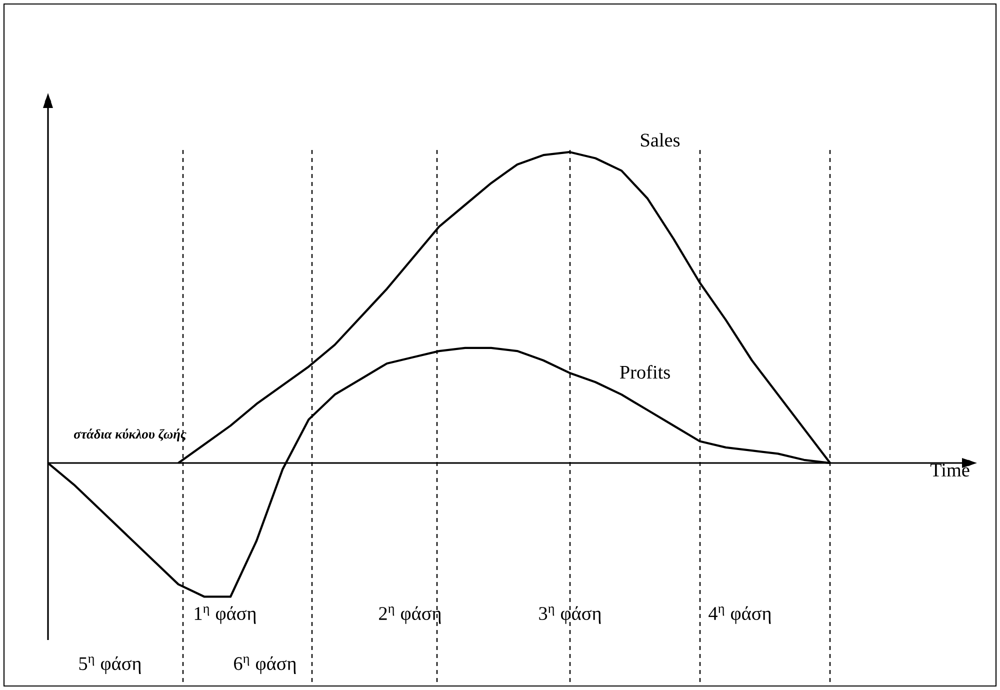 The height and width of the screenshot is (690, 1000). What do you see at coordinates (645, 372) in the screenshot?
I see `series-label: Profits` at bounding box center [645, 372].